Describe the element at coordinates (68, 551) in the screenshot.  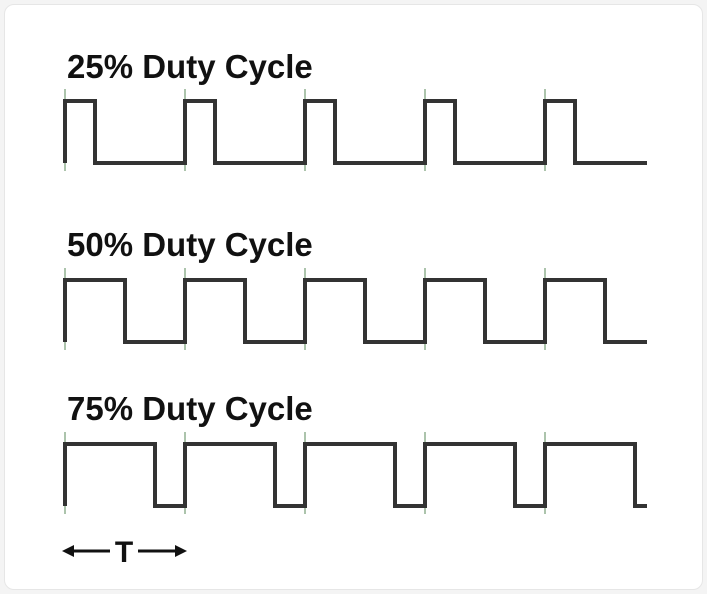
I see `arrow-left-head-icon` at that location.